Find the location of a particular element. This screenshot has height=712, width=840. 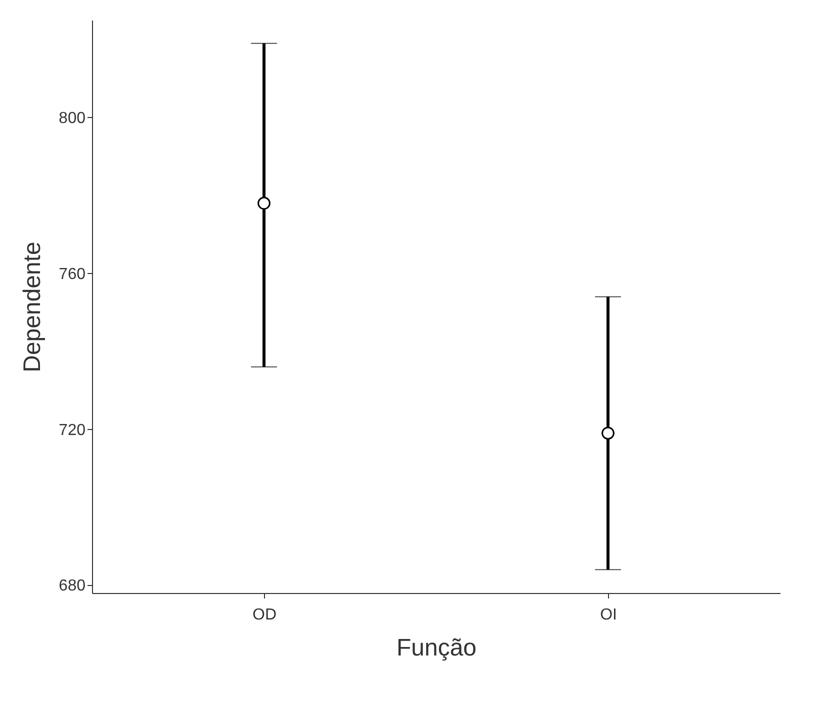

x-axis-title: Função is located at coordinates (436, 648).